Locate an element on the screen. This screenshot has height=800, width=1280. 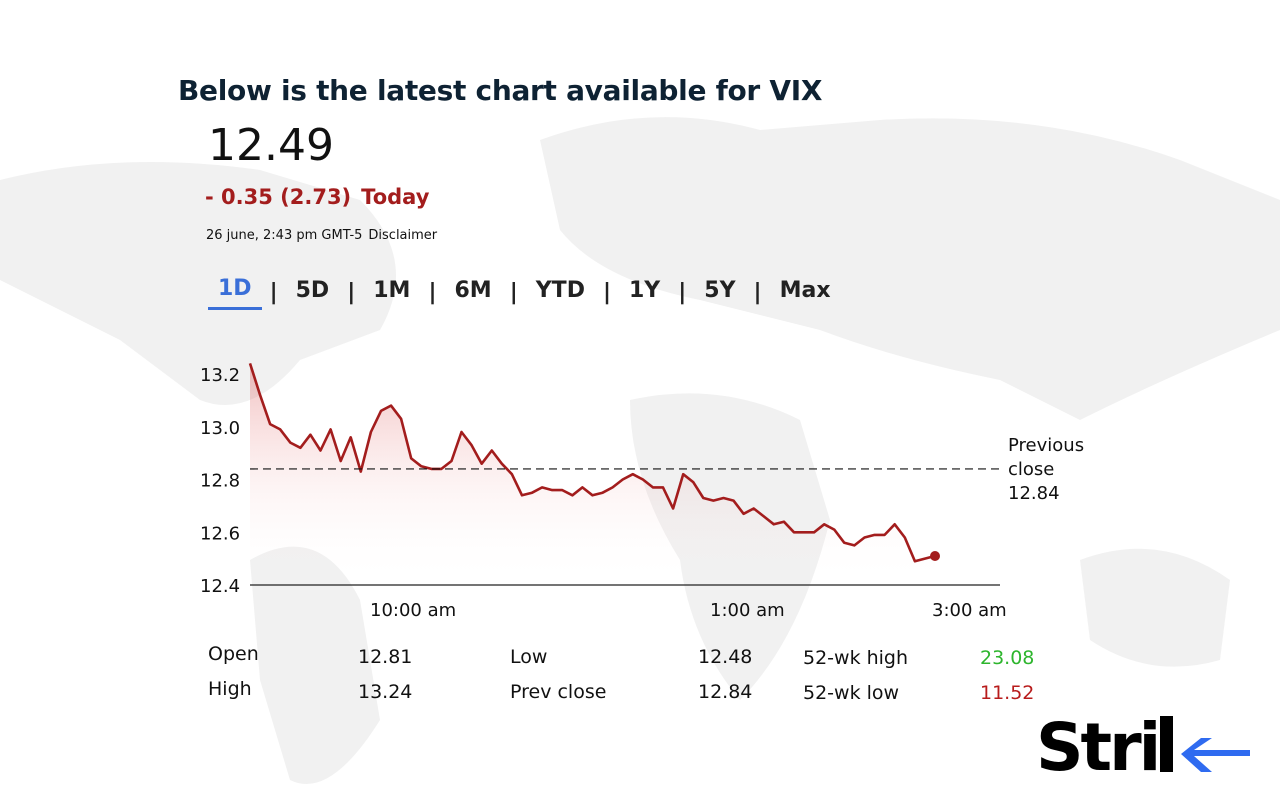
previous-close-label: Previous is located at coordinates (1046, 445).